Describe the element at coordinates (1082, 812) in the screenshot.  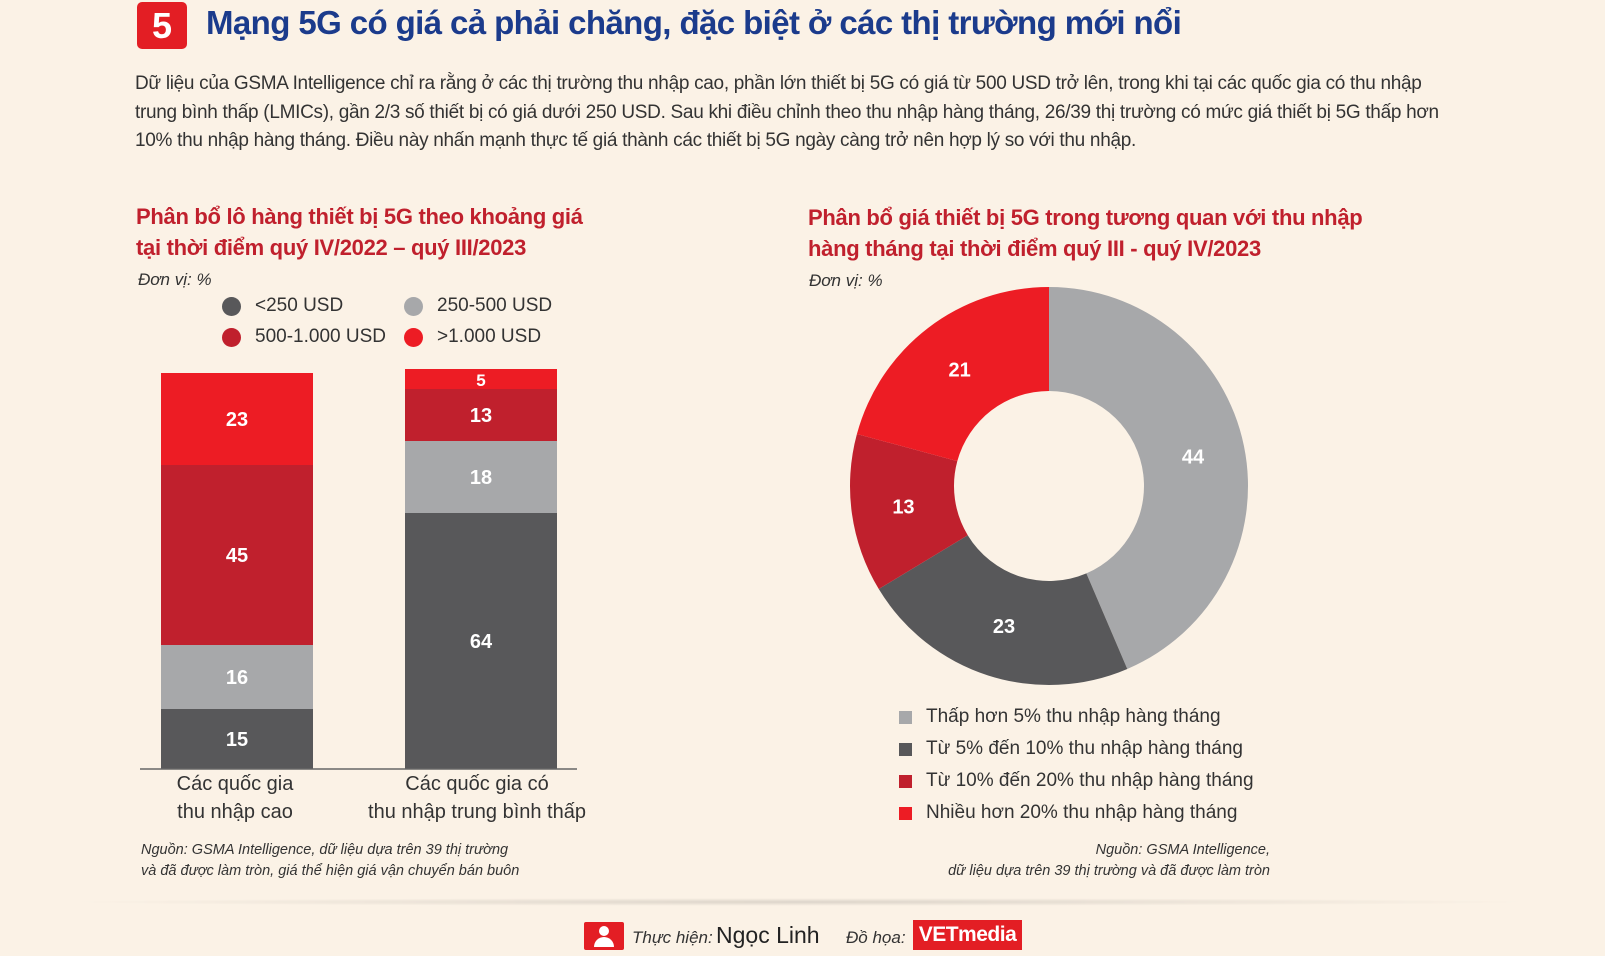
I see `legend-label: Nhiều hơn 20% thu nhập hàng tháng` at that location.